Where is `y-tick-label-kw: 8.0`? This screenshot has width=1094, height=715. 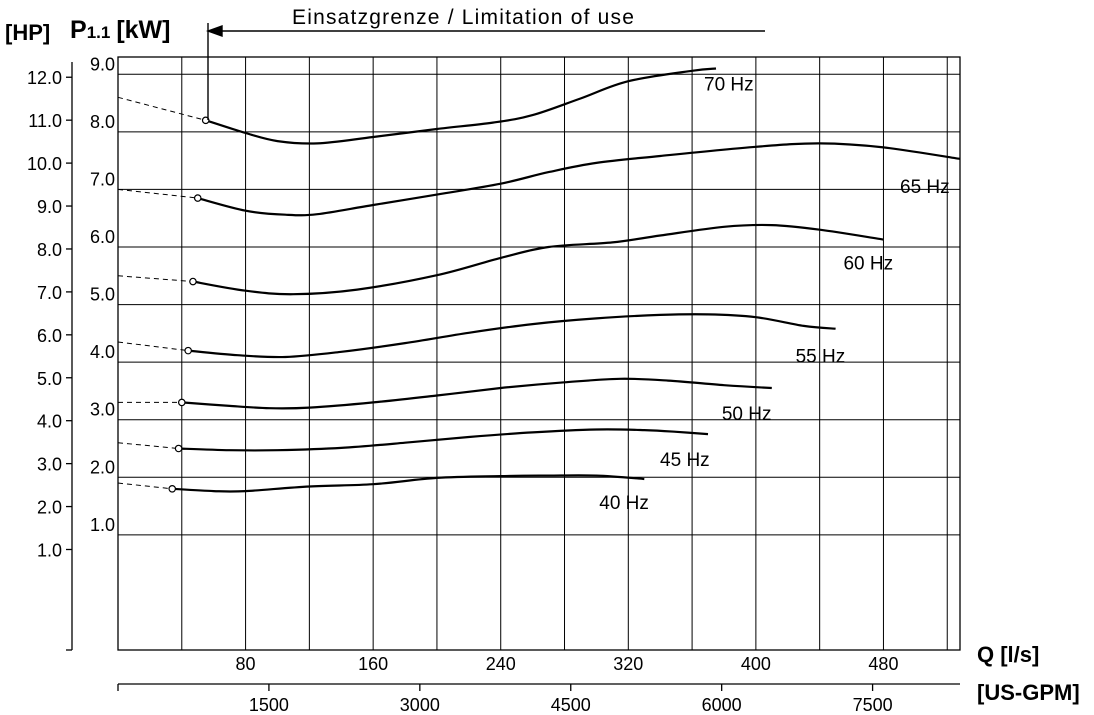 y-tick-label-kw: 8.0 is located at coordinates (102, 122).